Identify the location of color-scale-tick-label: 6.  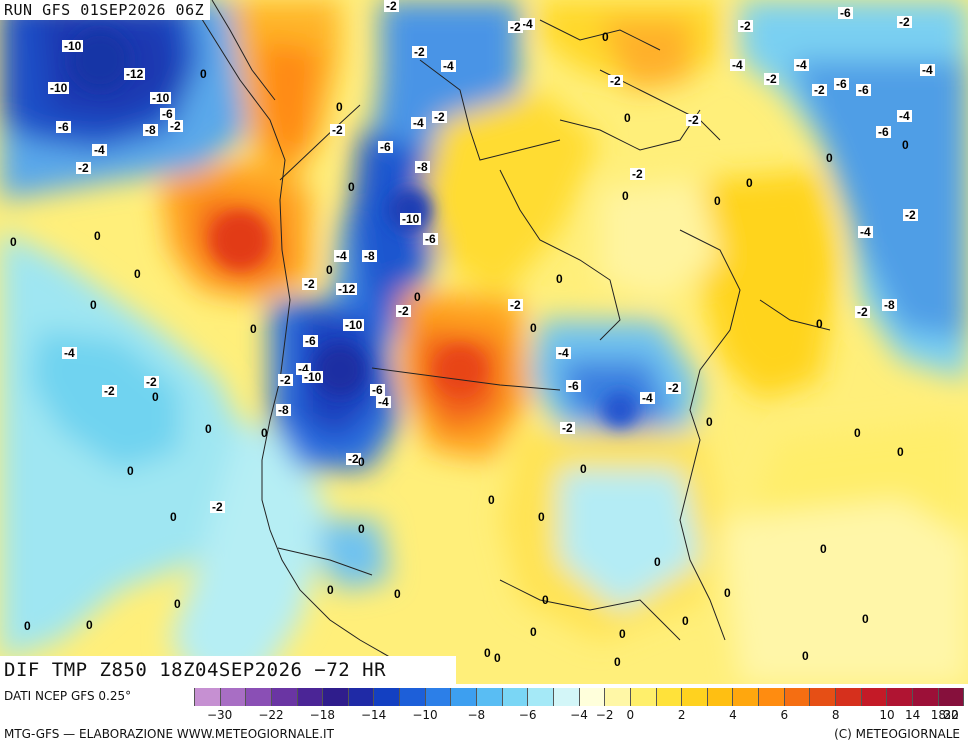
(784, 715).